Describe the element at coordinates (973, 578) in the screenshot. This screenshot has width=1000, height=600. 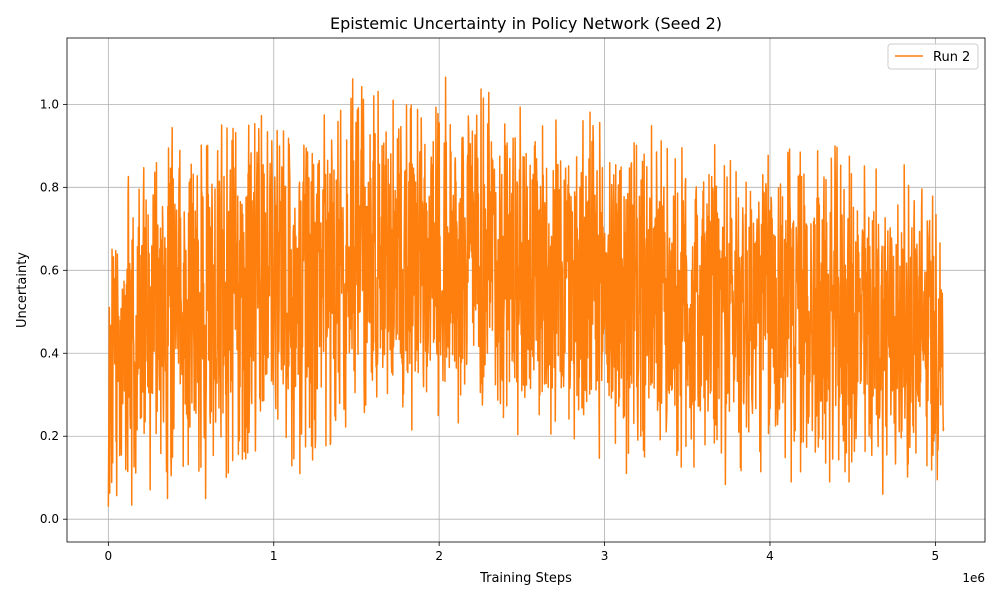
I see `x-axis-scale-label: 1e6` at that location.